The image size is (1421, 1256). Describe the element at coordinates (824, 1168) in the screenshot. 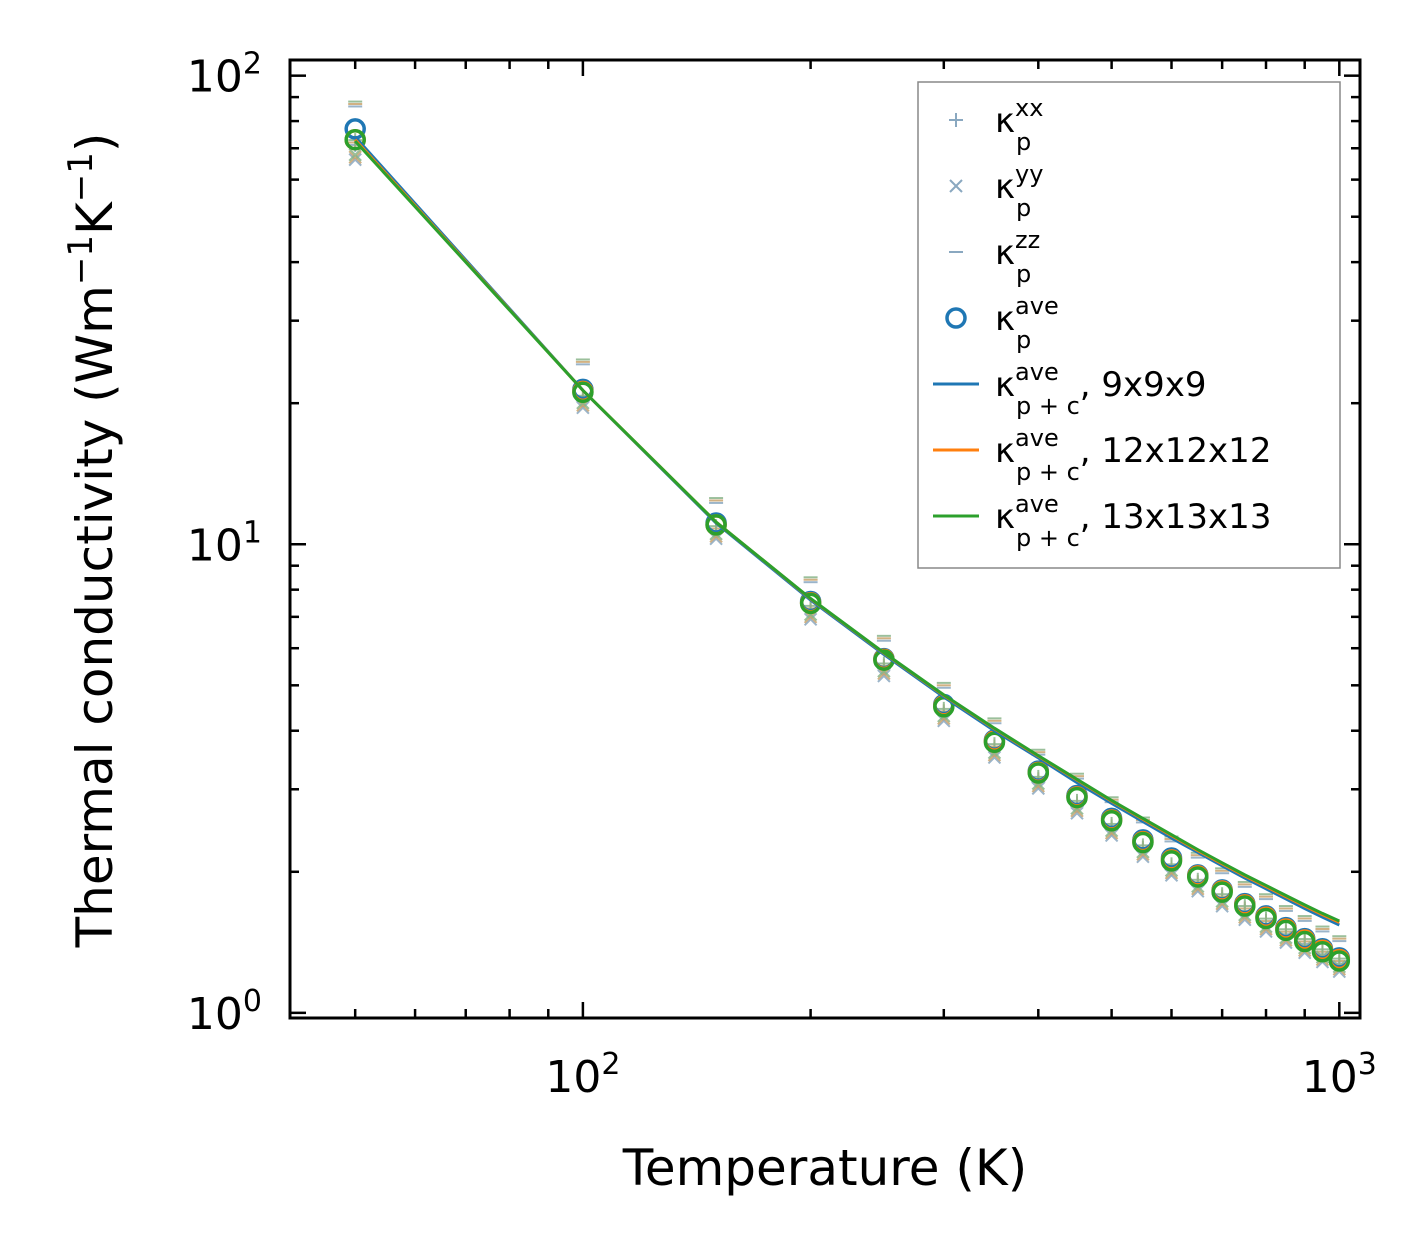

I see `x-axis-label: Temperature (K)` at that location.